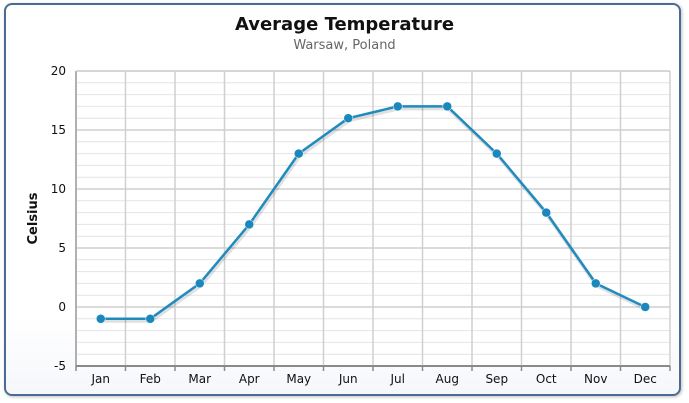 This screenshot has height=403, width=689. What do you see at coordinates (150, 379) in the screenshot?
I see `x-tick-label: Feb` at bounding box center [150, 379].